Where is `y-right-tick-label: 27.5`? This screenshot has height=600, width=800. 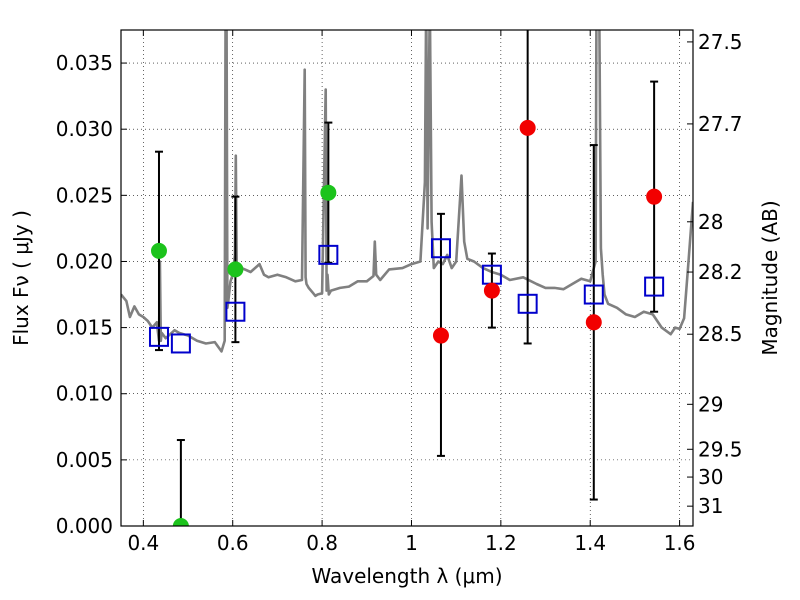
y-right-tick-label: 27.5 is located at coordinates (720, 42).